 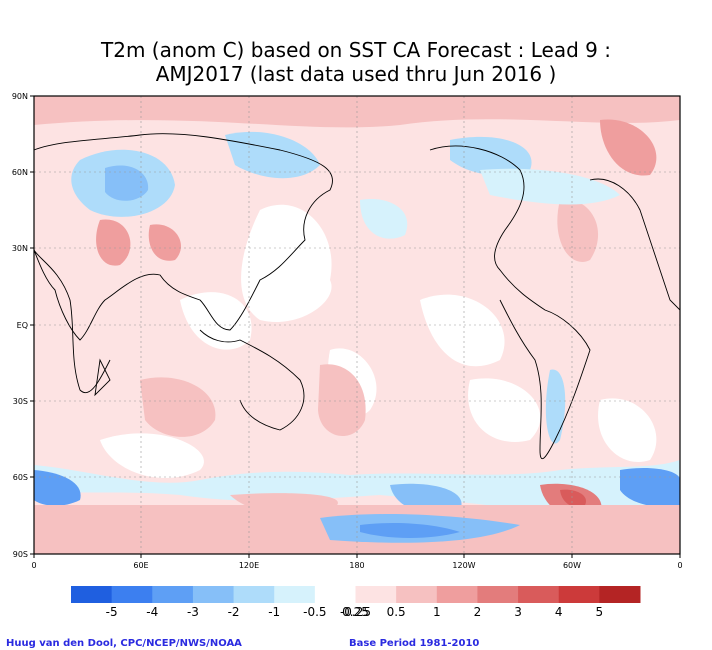 What do you see at coordinates (274, 612) in the screenshot?
I see `colorbar-label: -1` at bounding box center [274, 612].